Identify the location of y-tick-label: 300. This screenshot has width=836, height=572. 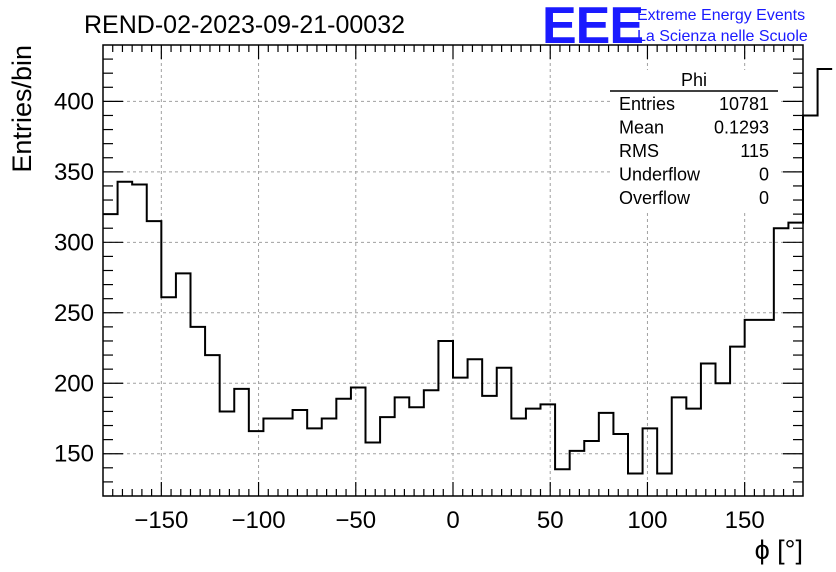
(74, 242).